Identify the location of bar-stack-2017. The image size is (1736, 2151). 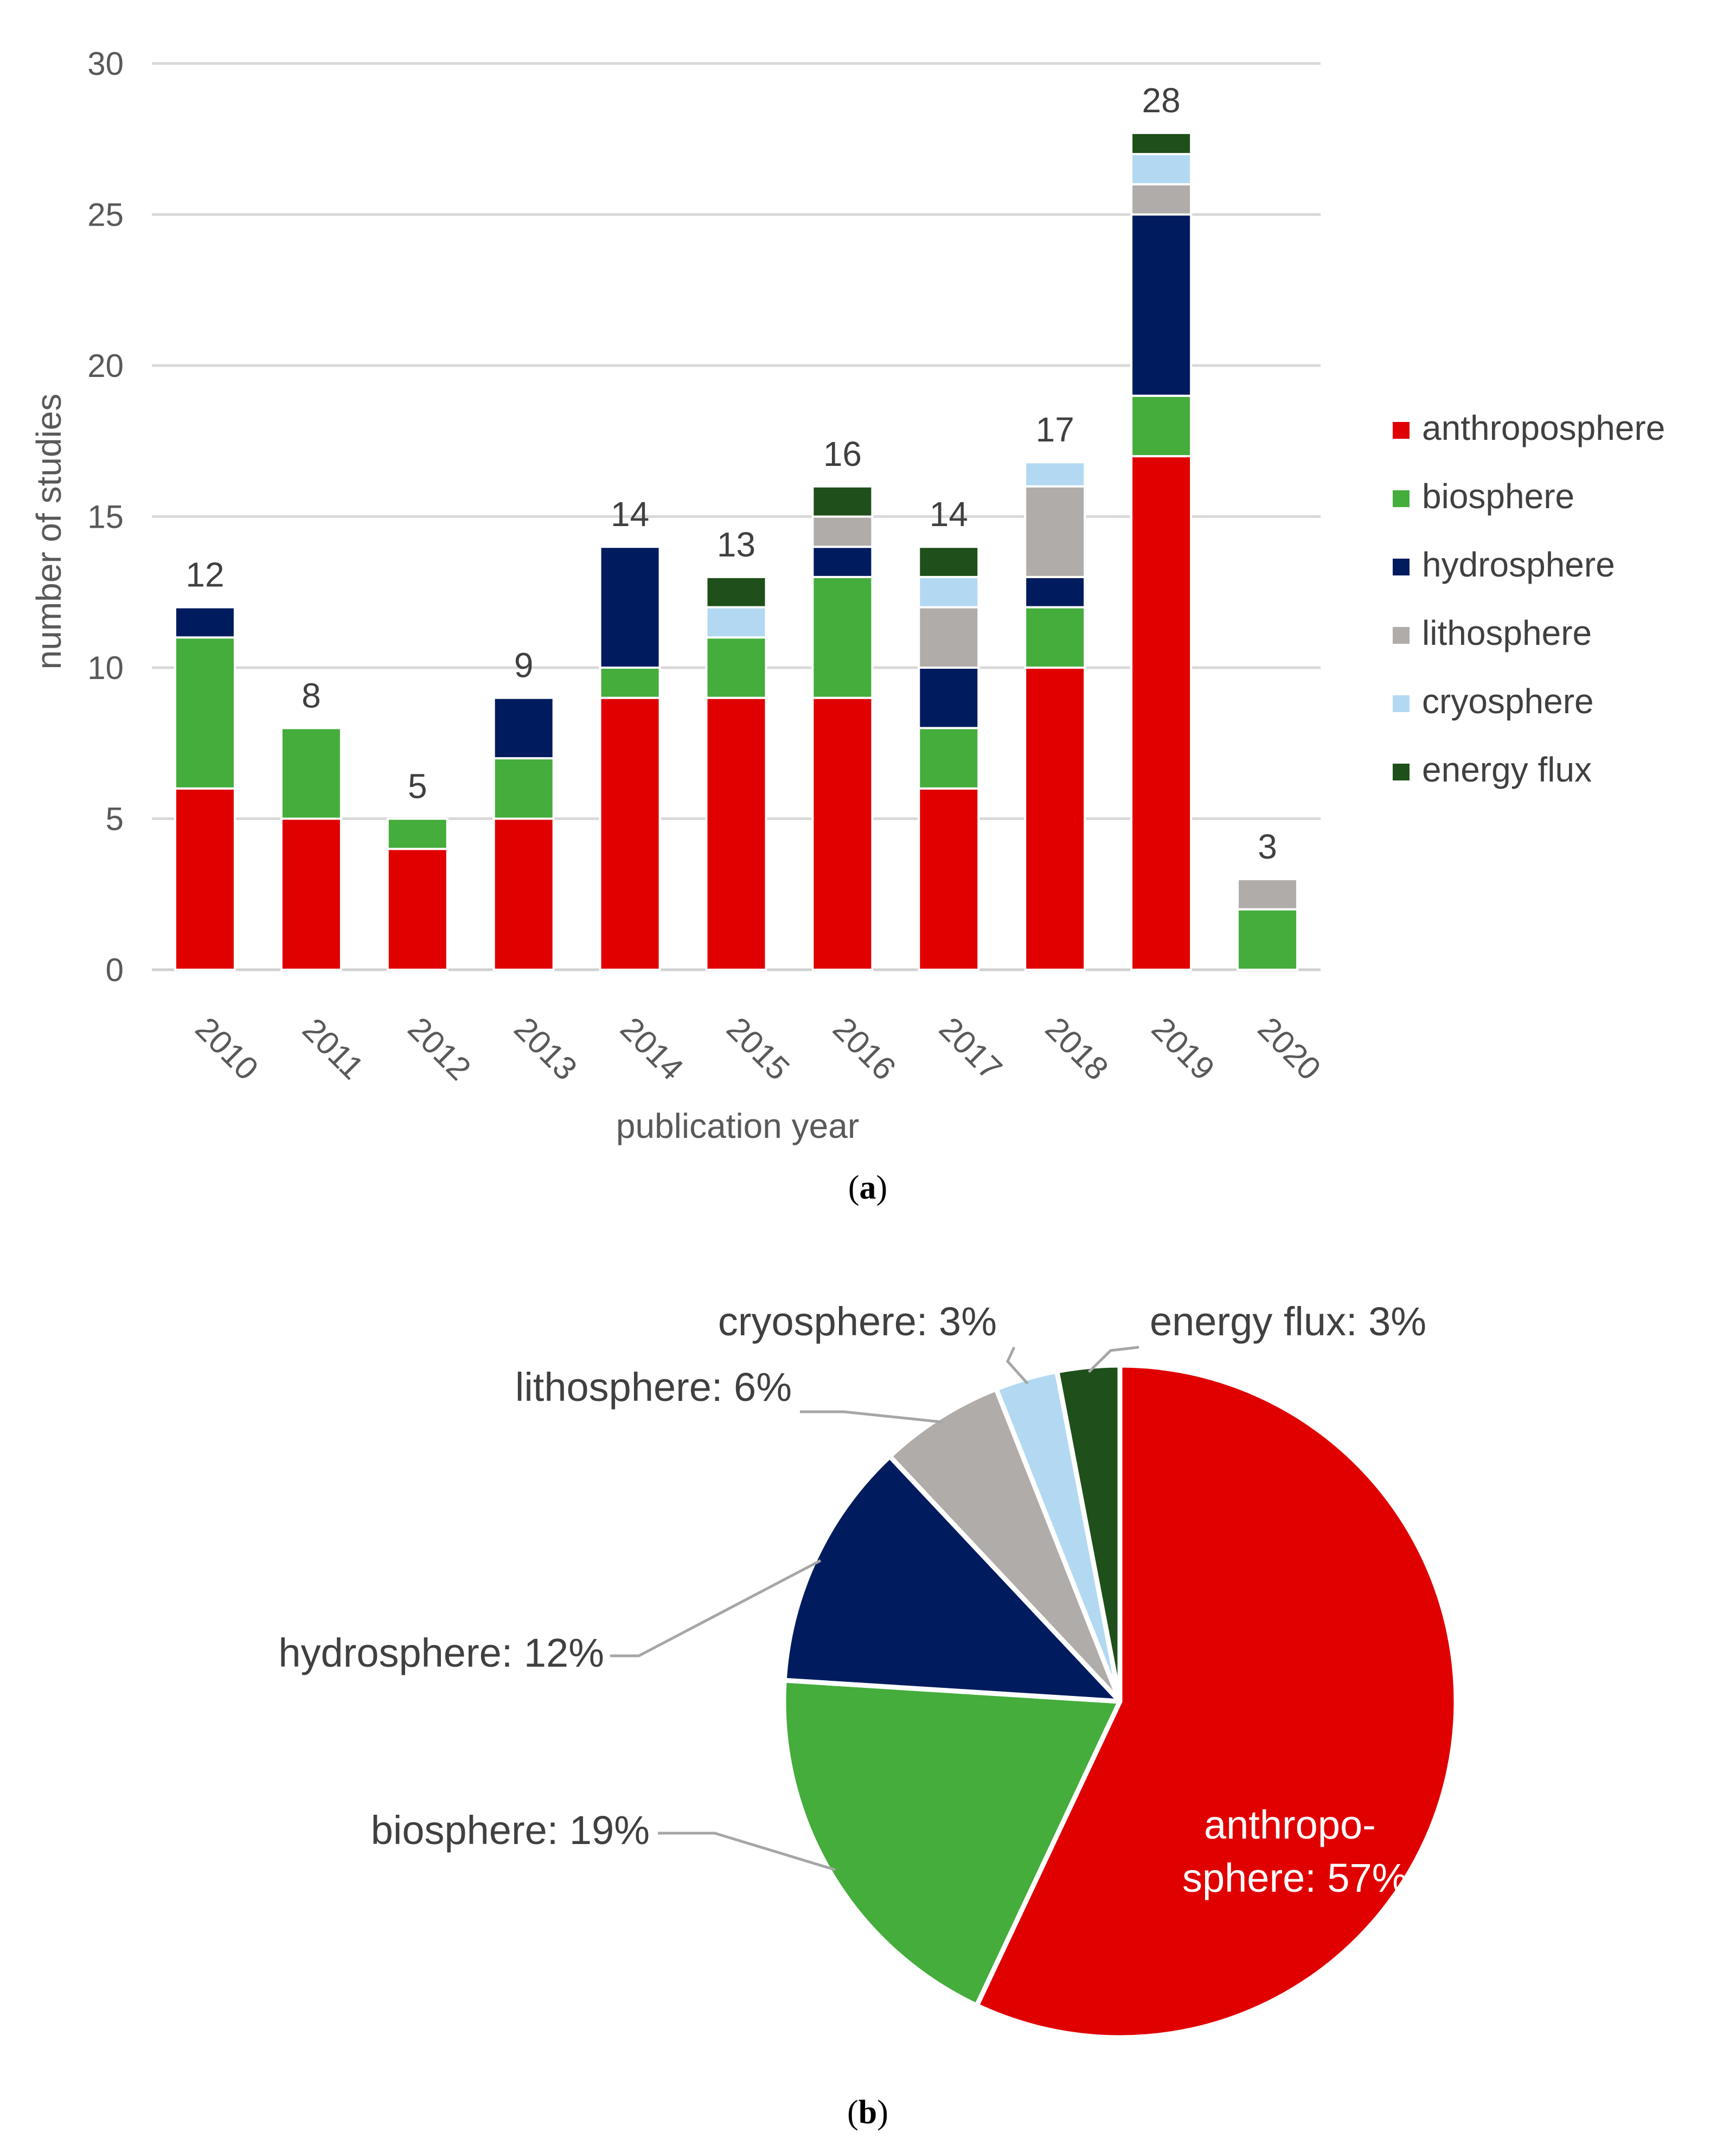
(949, 758).